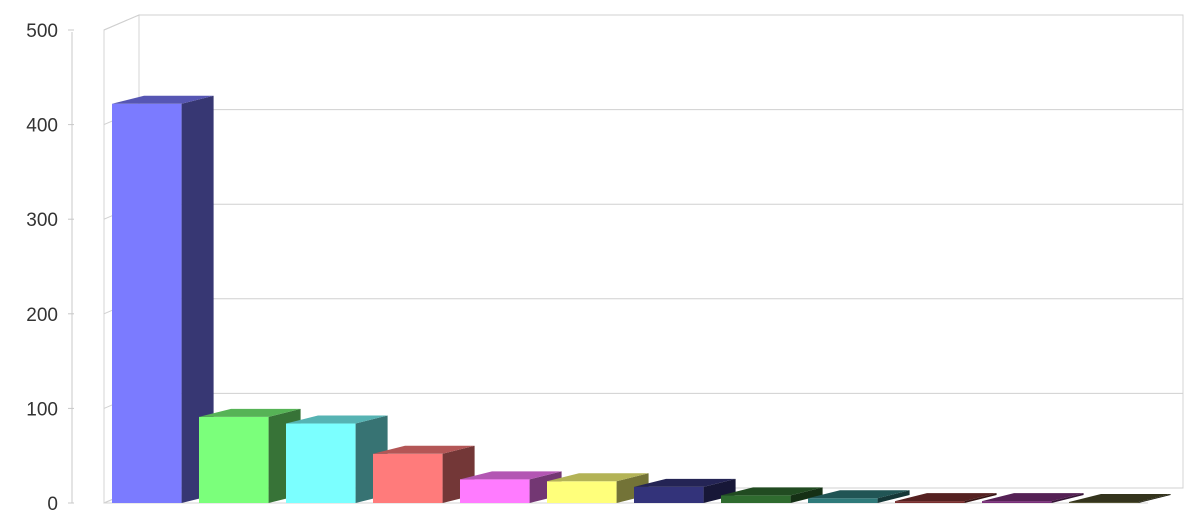 The image size is (1188, 519). Describe the element at coordinates (52, 504) in the screenshot. I see `y-tick-label: 0` at that location.